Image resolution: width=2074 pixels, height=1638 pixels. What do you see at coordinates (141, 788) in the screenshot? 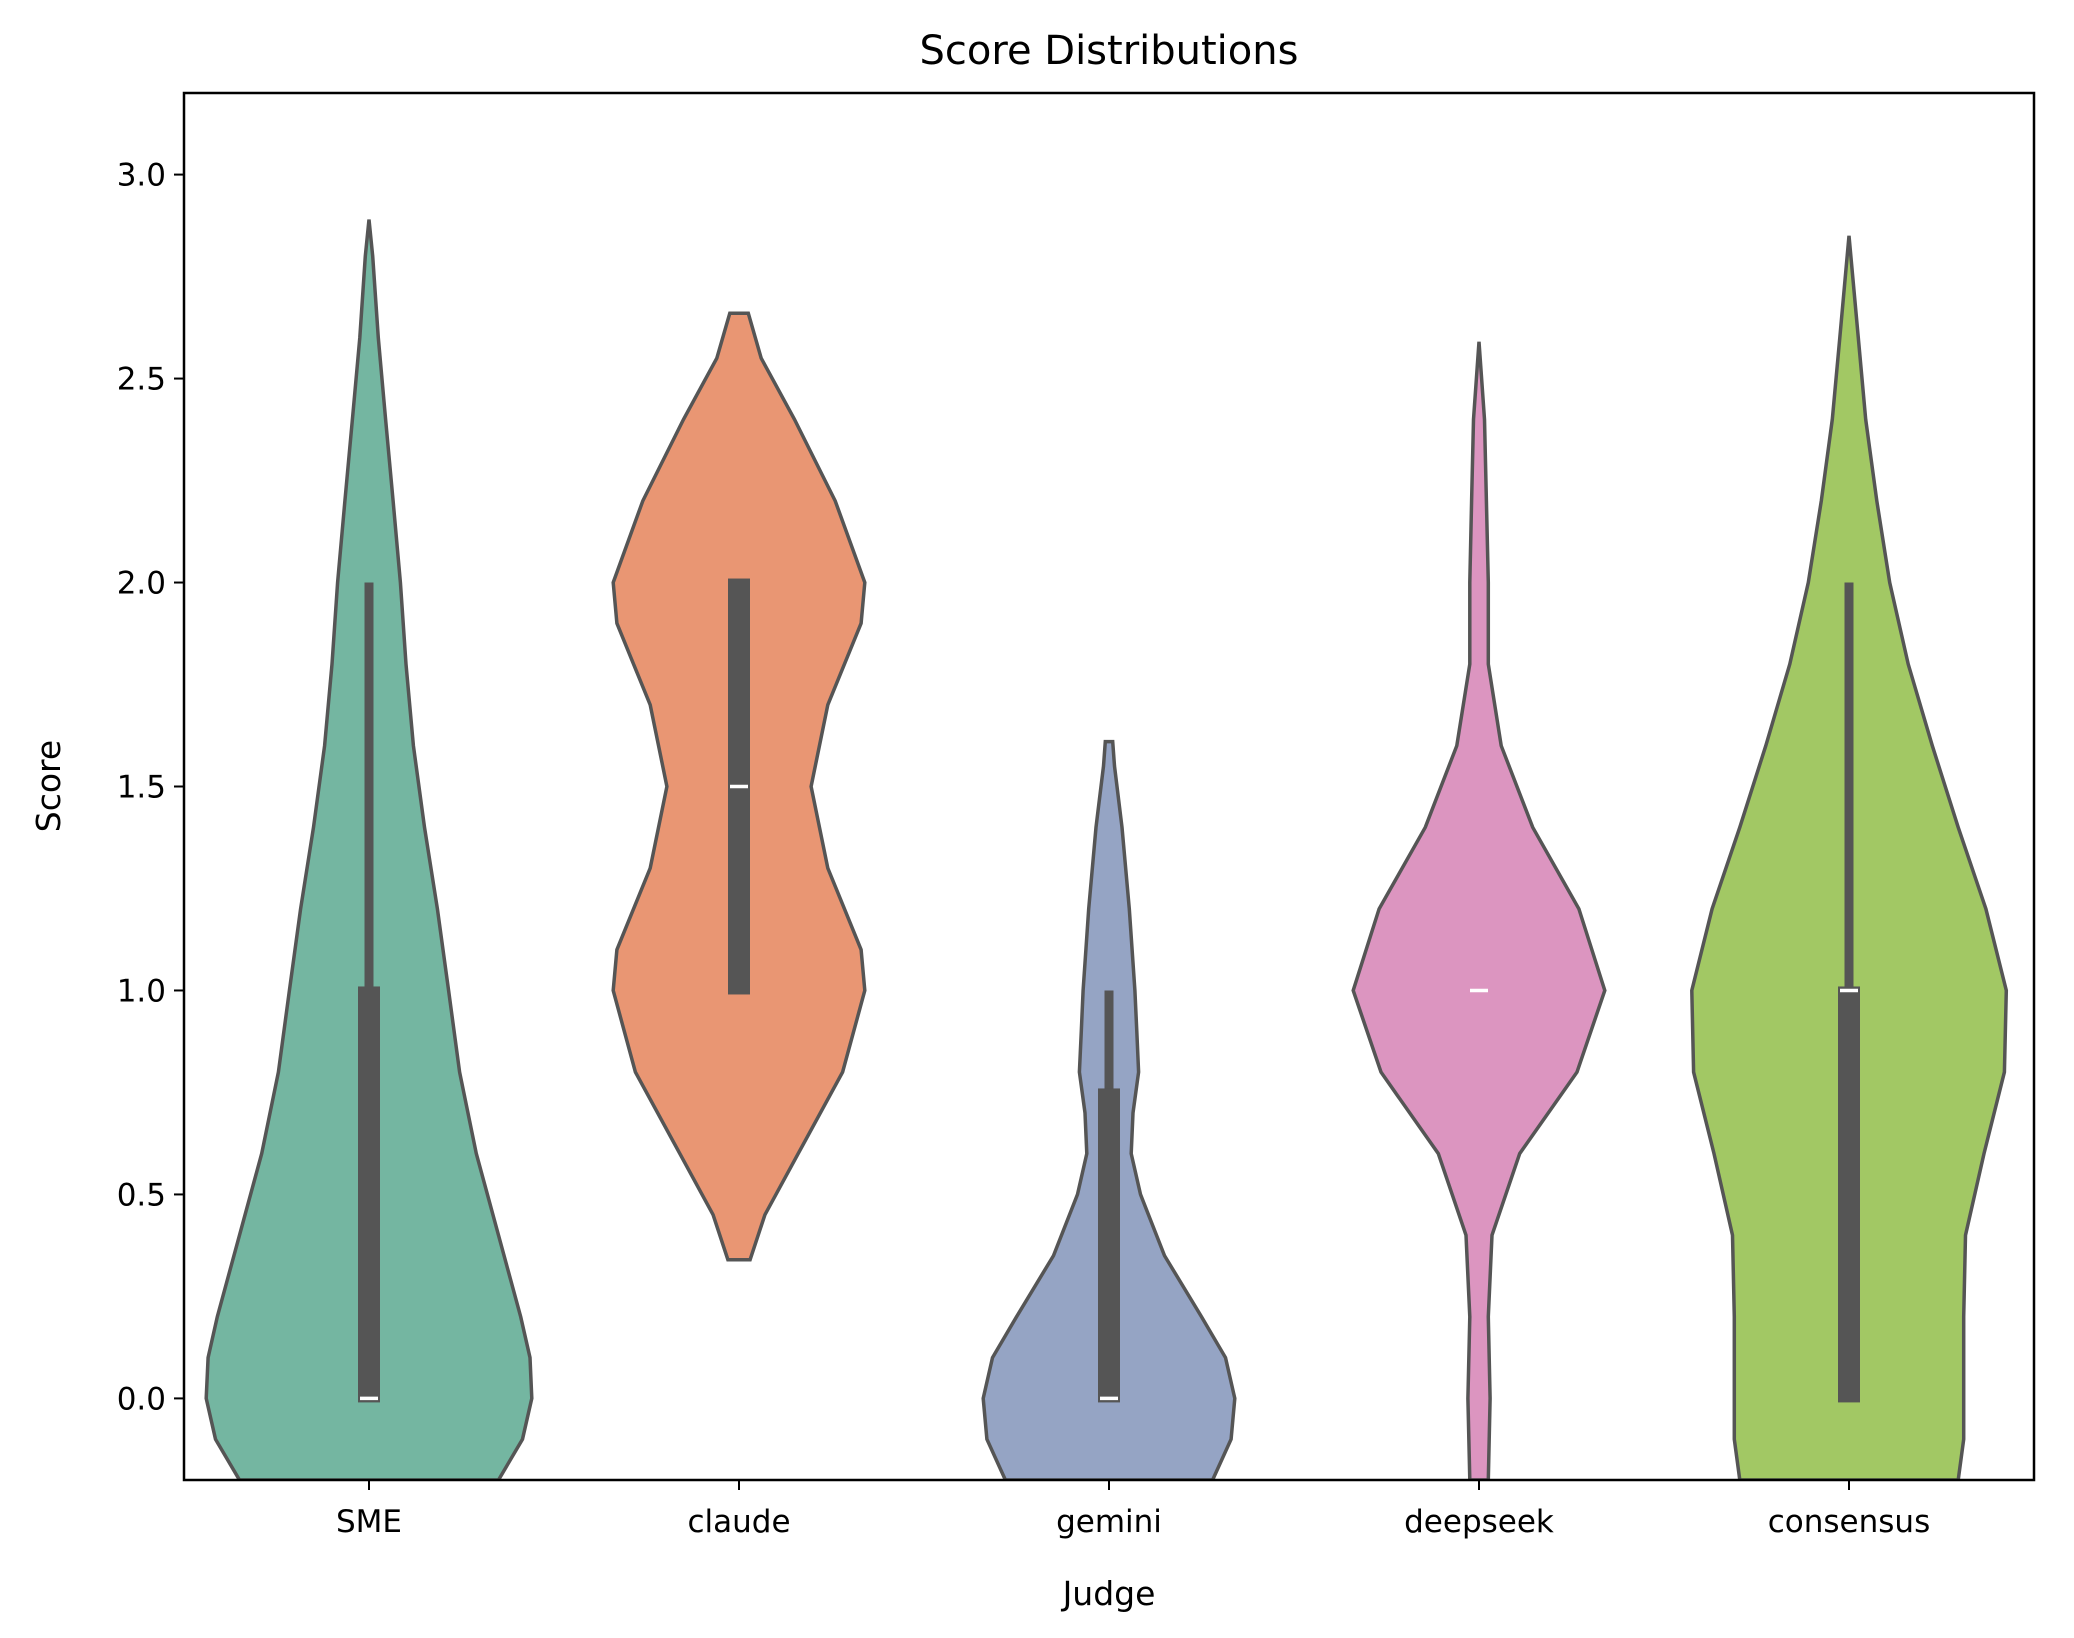
I see `y-tick-label: 1.5` at bounding box center [141, 788].